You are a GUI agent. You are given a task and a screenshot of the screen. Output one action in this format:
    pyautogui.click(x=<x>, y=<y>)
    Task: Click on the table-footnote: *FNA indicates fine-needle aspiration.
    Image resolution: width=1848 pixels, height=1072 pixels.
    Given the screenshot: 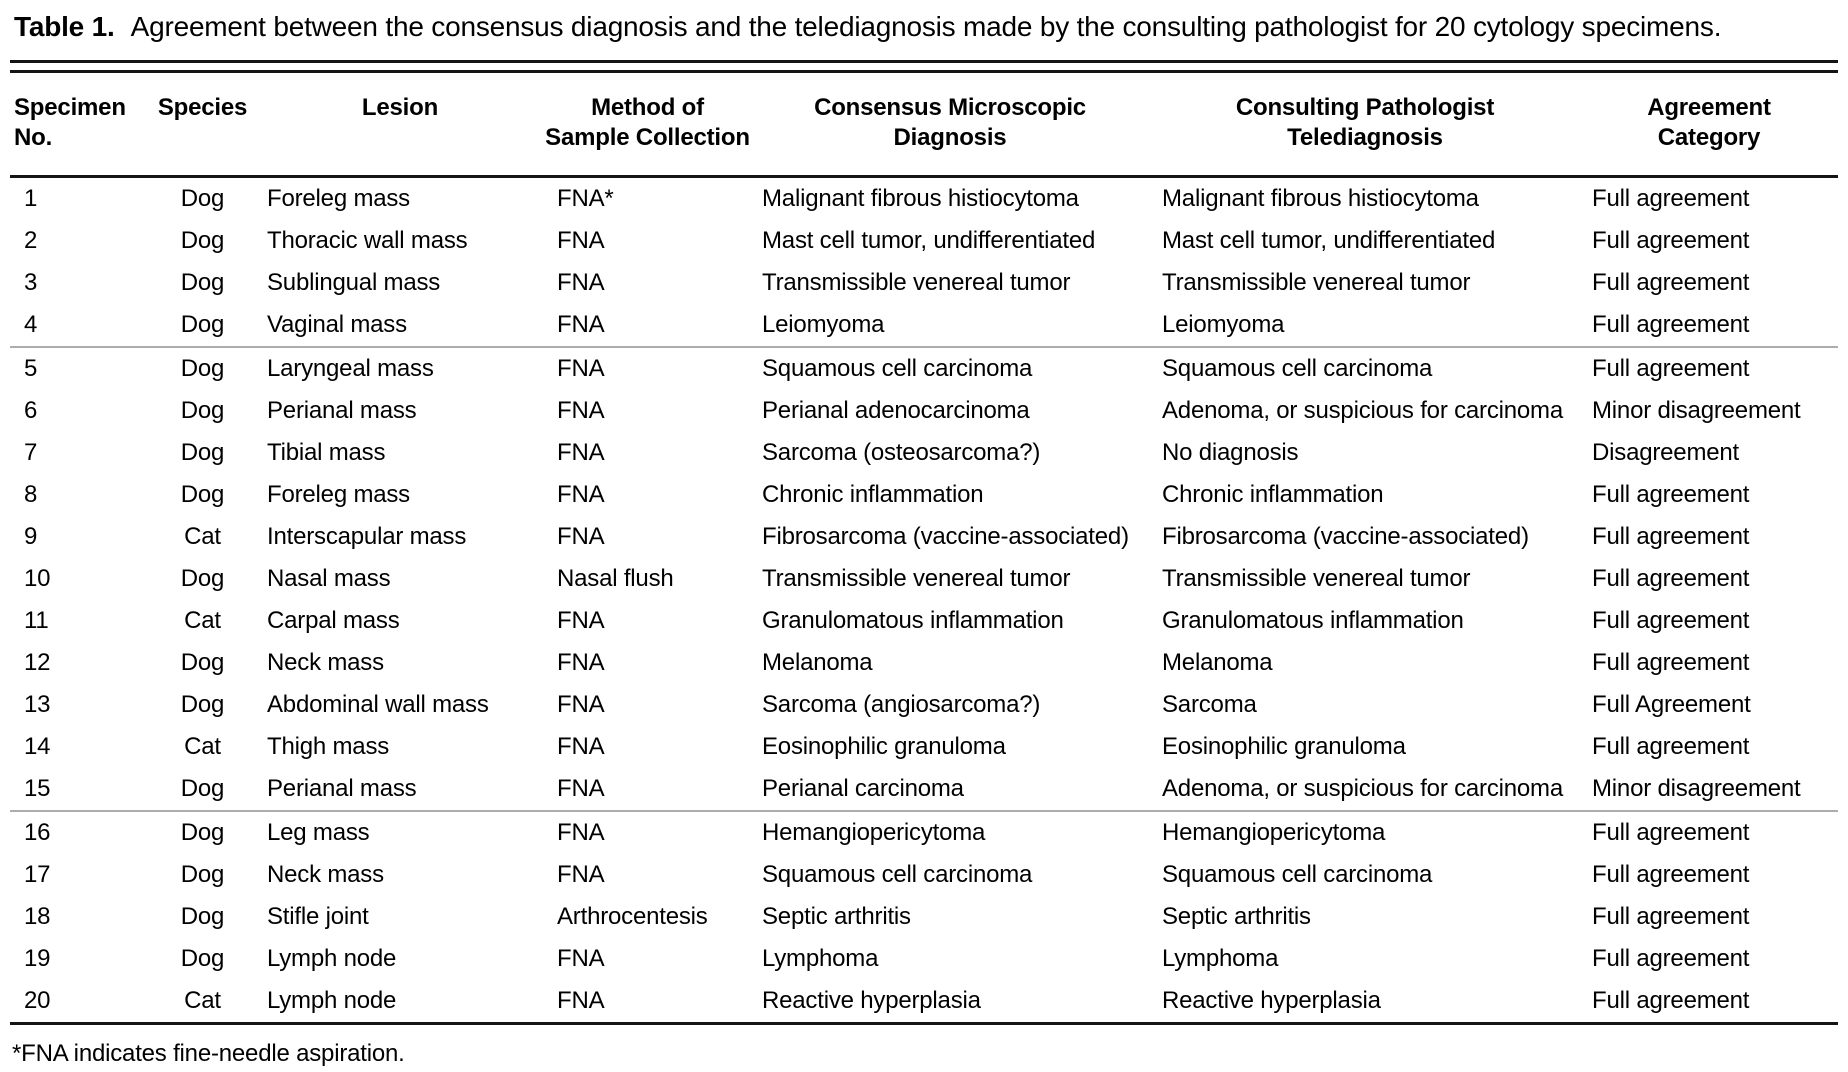 What is the action you would take?
    pyautogui.click(x=208, y=1053)
    